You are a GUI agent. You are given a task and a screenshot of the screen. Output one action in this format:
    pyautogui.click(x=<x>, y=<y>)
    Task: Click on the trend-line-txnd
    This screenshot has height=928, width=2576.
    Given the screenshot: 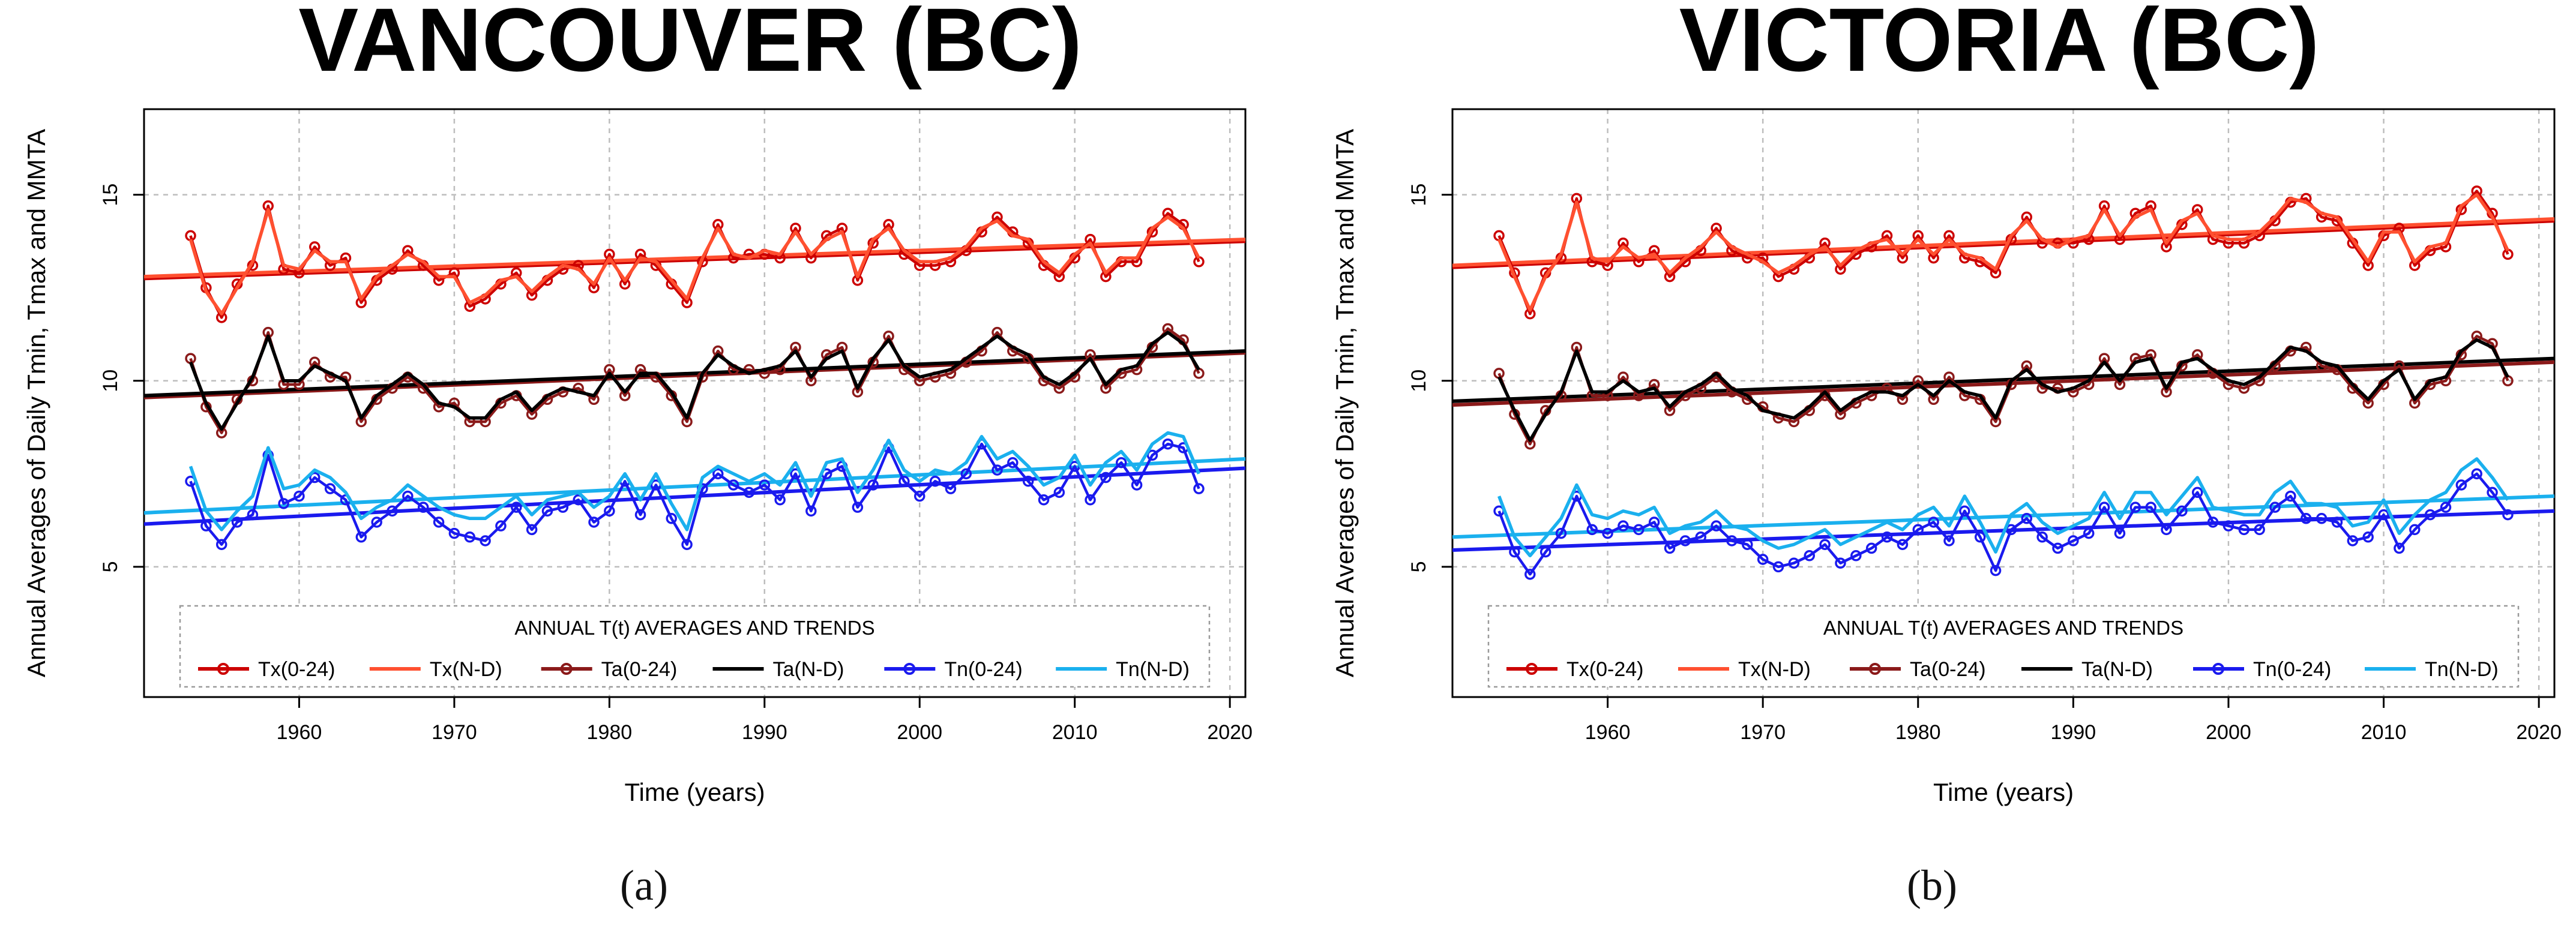 What is the action you would take?
    pyautogui.click(x=694, y=258)
    